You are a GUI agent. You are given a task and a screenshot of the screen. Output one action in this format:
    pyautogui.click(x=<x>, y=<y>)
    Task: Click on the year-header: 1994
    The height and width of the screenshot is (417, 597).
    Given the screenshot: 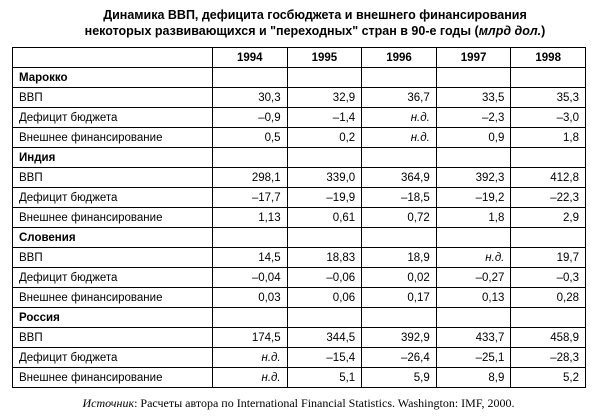 What is the action you would take?
    pyautogui.click(x=250, y=57)
    